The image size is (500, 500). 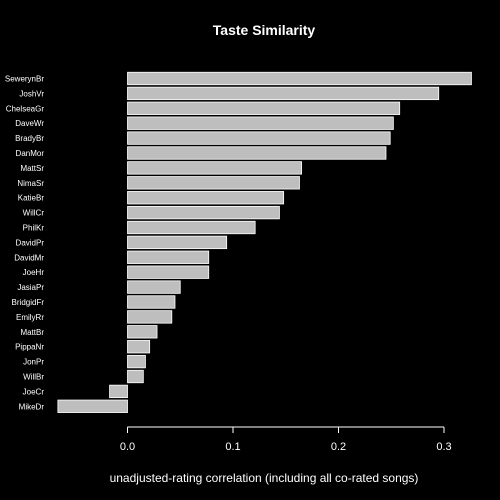 I want to click on x-tick-label: 0.0, so click(x=127, y=447).